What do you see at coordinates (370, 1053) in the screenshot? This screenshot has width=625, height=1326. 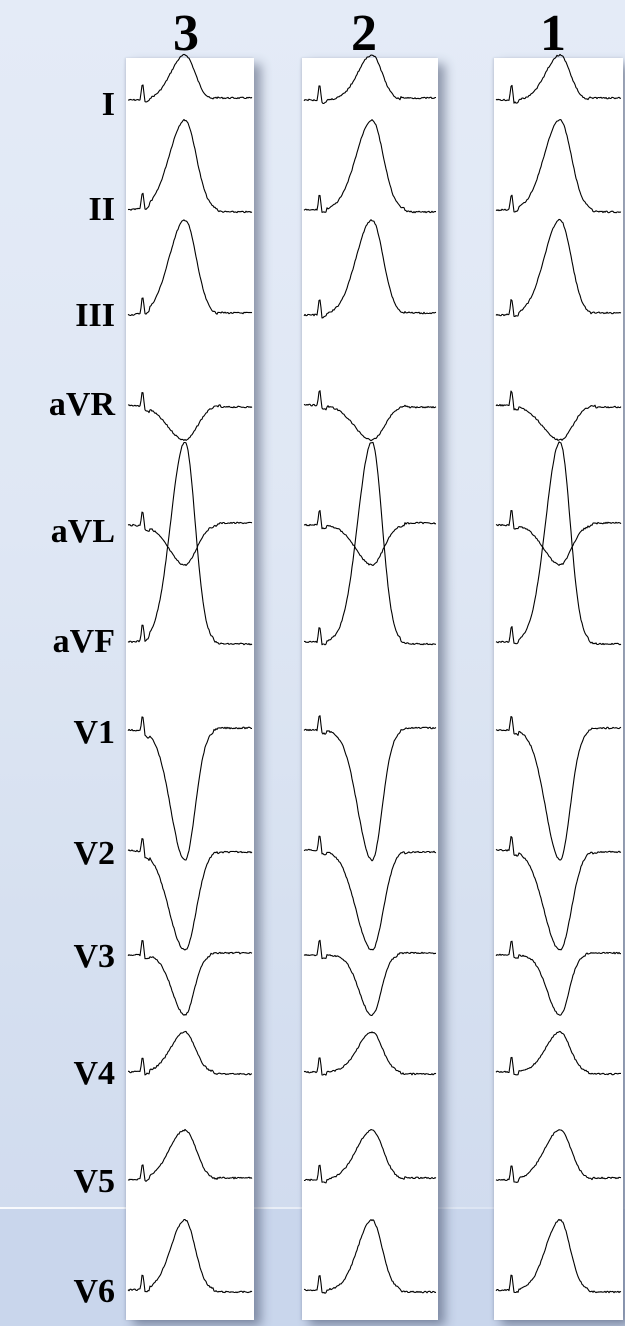 I see `ecg-trace-2-V4` at bounding box center [370, 1053].